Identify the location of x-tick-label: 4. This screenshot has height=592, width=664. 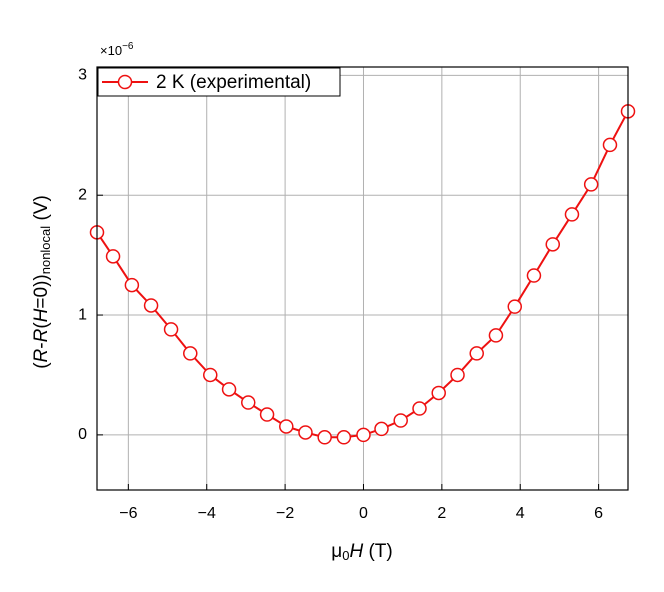
(520, 513).